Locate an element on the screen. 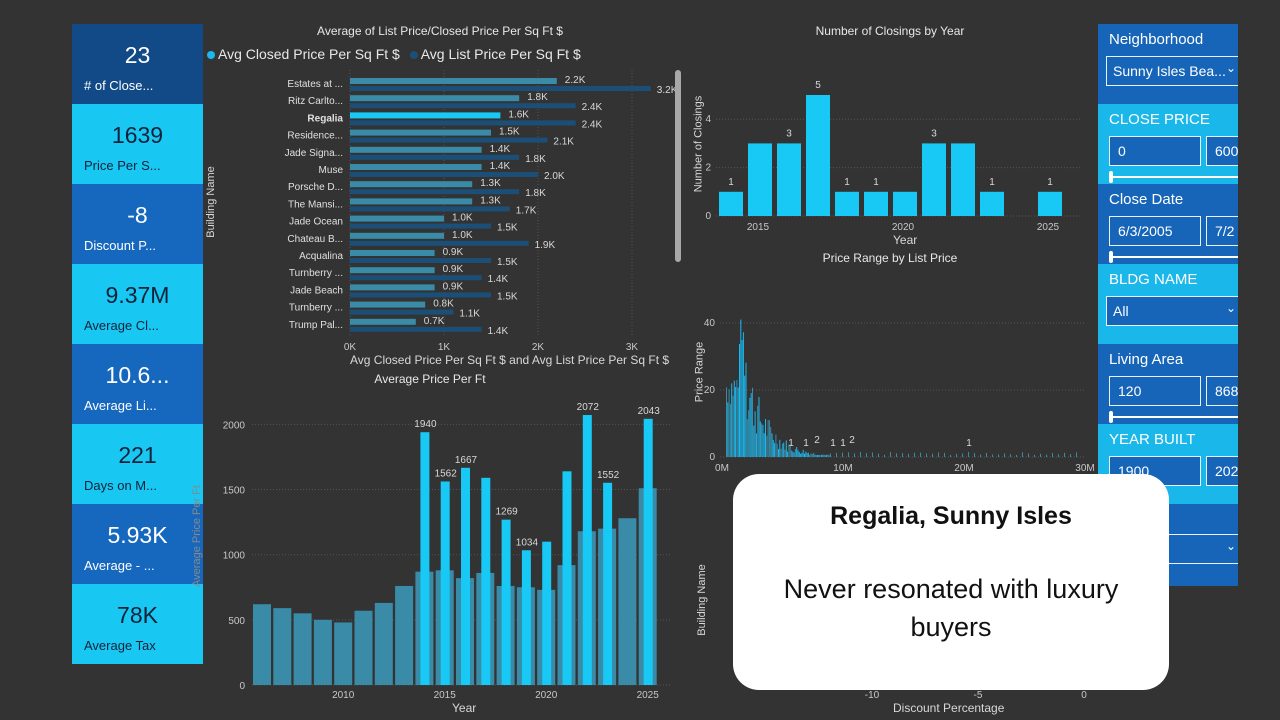  close-price-slider-handle is located at coordinates (1111, 177).